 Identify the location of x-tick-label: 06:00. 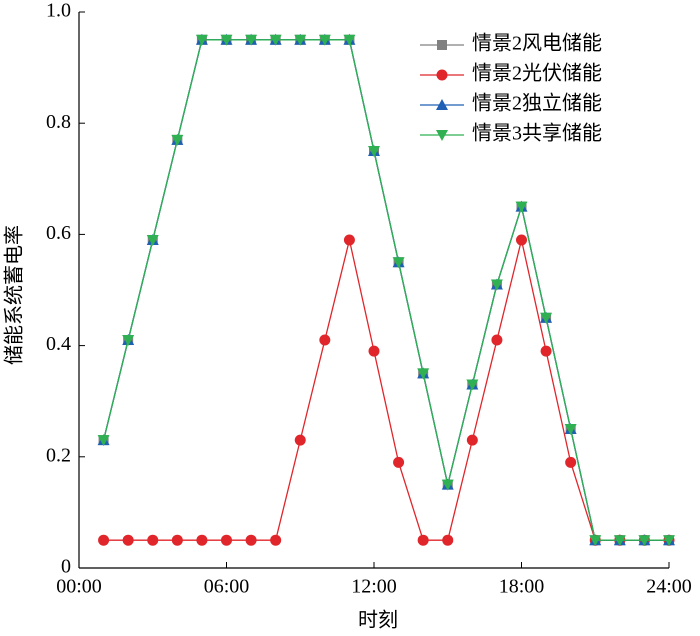
(227, 587).